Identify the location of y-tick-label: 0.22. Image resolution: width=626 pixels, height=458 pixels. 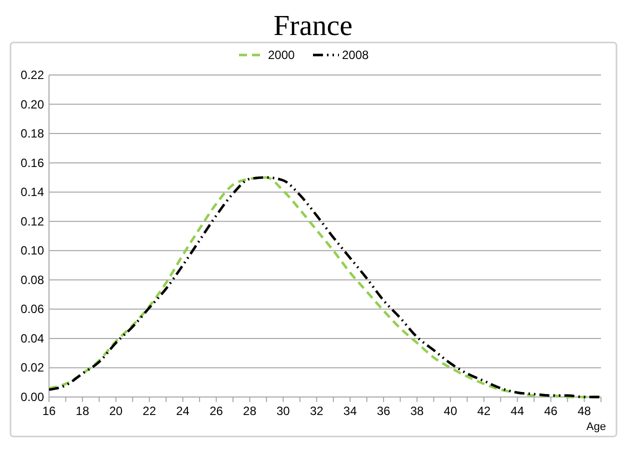
(32, 75).